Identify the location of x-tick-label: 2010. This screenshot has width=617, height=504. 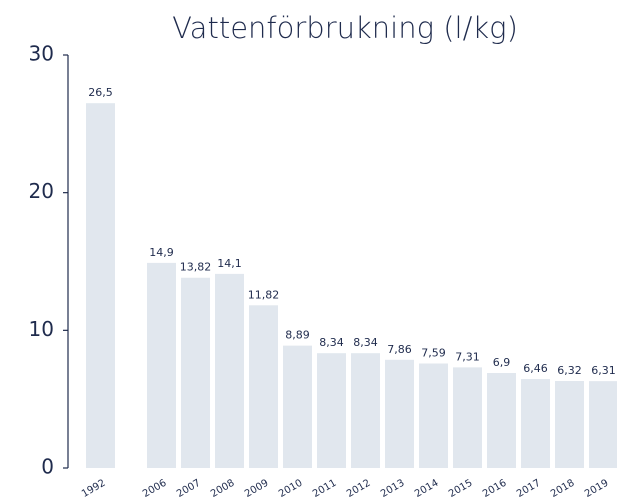
(291, 489).